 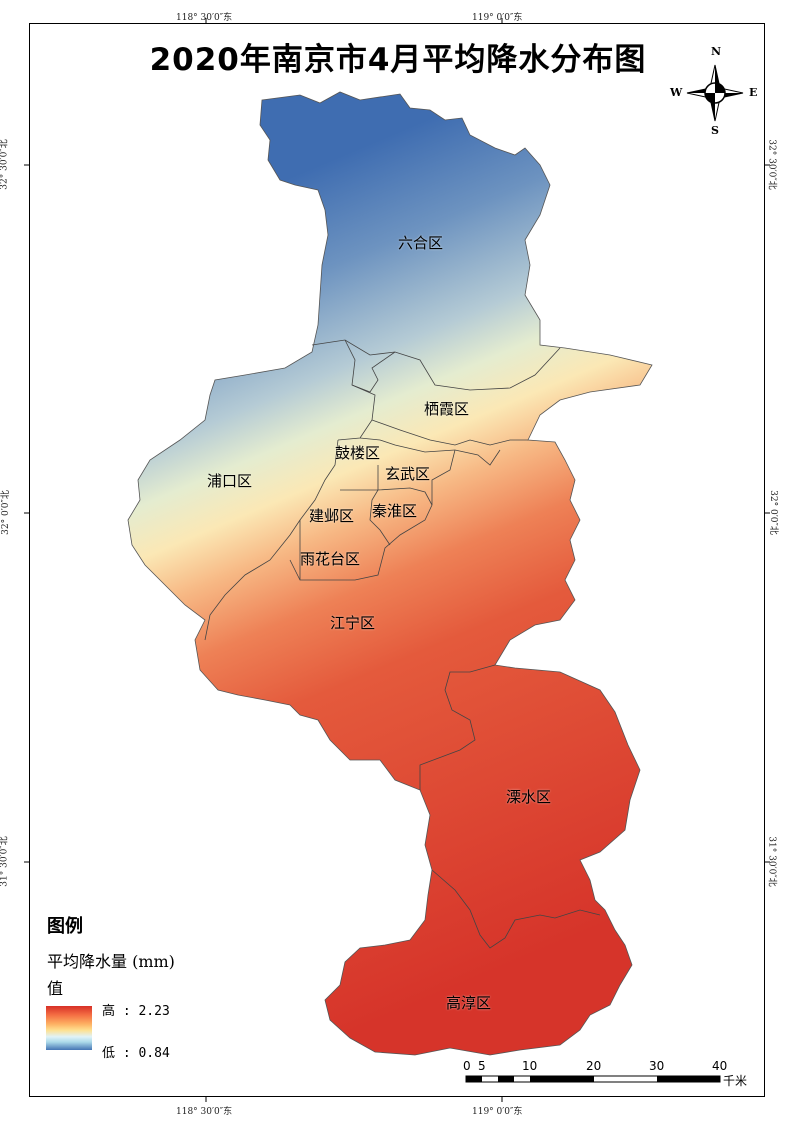 I want to click on compass-west-label: W, so click(x=676, y=92).